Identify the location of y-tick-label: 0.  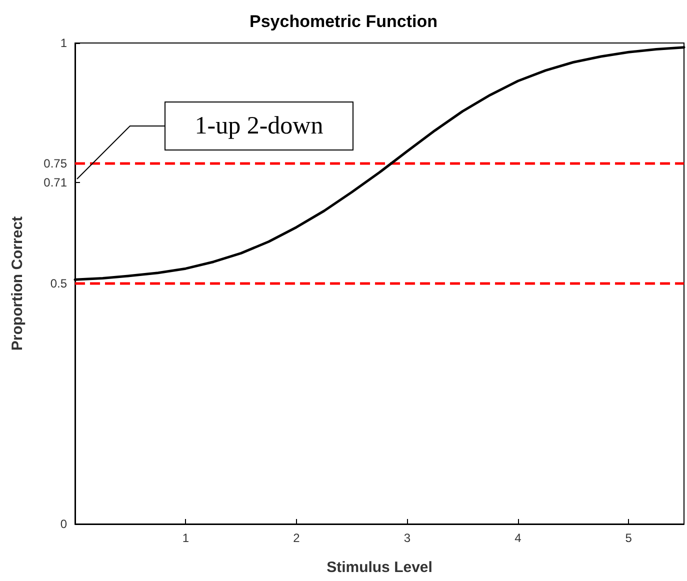
(64, 524).